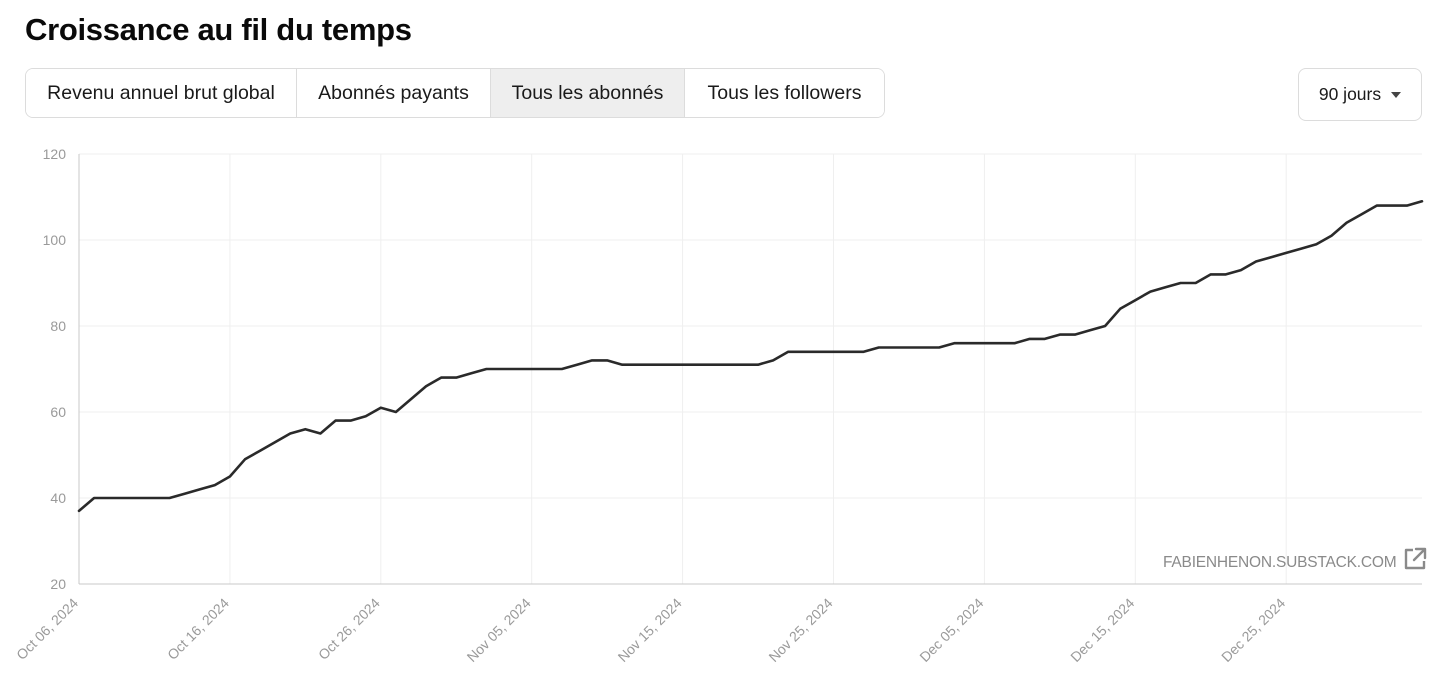 This screenshot has height=688, width=1456. Describe the element at coordinates (499, 630) in the screenshot. I see `x-tick-label: Nov 05, 2024` at that location.